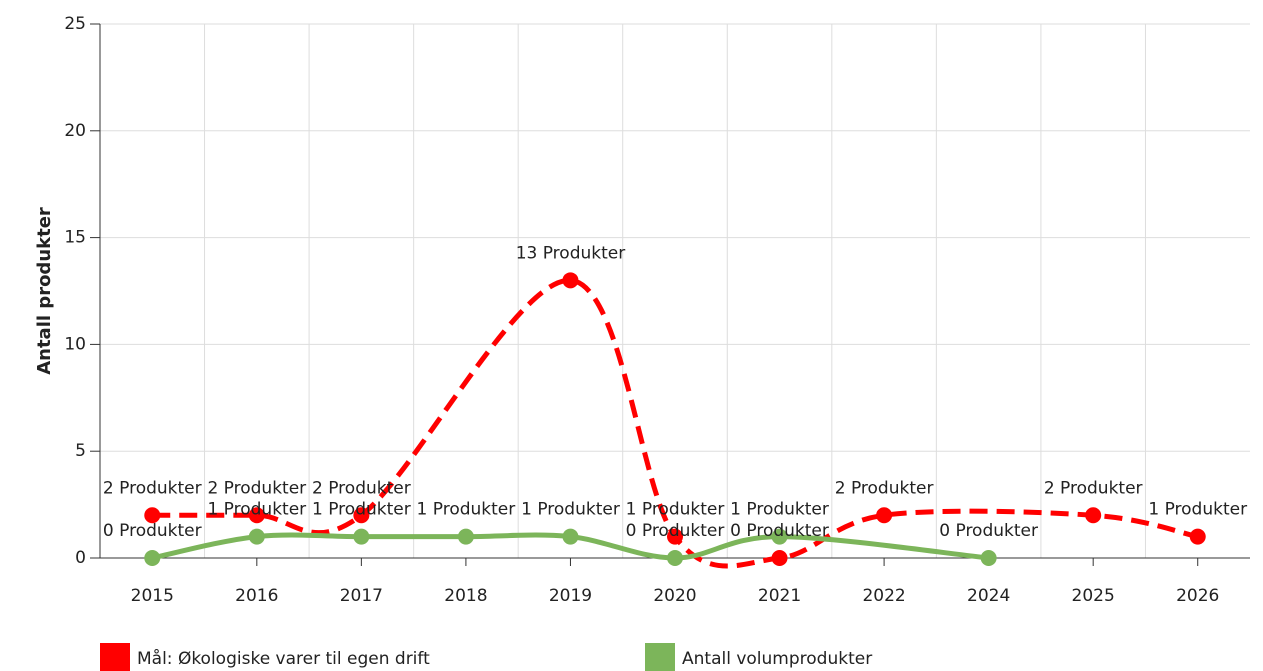 The image size is (1263, 671). What do you see at coordinates (570, 596) in the screenshot?
I see `x-tick-label: 2019` at bounding box center [570, 596].